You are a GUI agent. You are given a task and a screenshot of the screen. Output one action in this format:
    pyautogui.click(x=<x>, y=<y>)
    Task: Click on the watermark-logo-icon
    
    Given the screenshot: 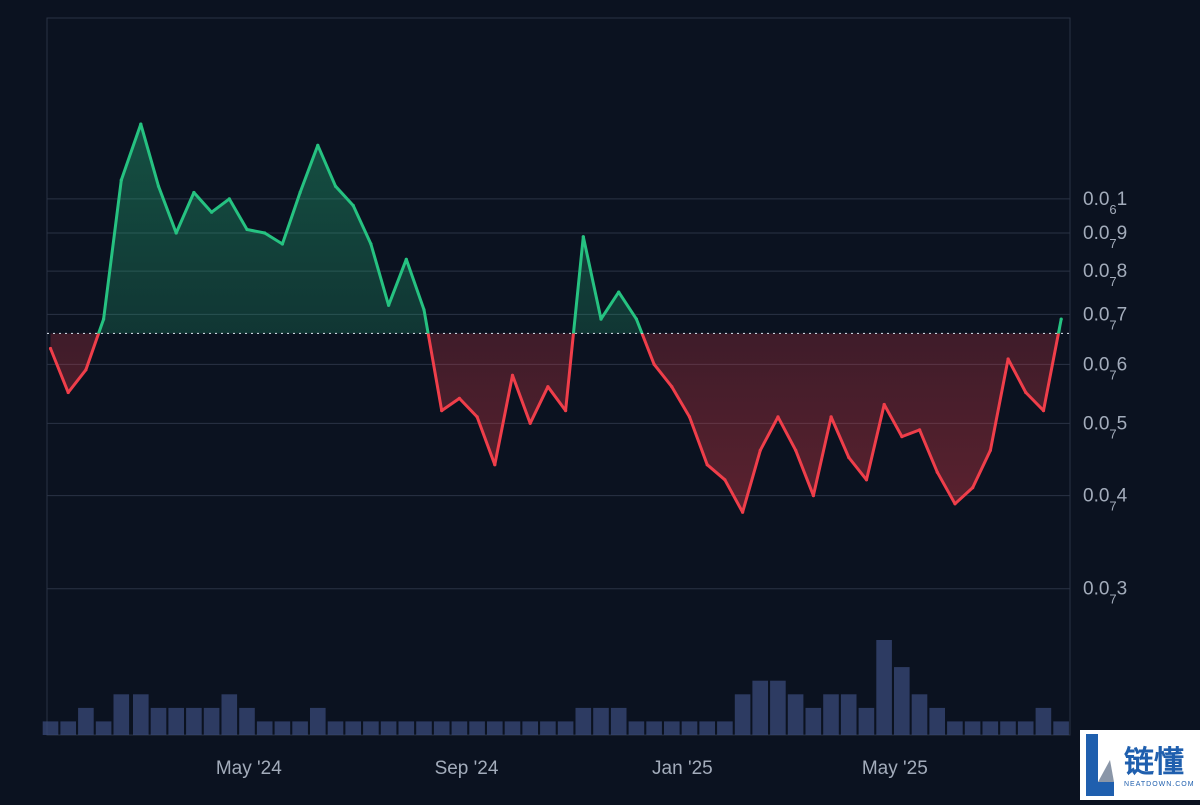 What is the action you would take?
    pyautogui.click(x=1100, y=765)
    